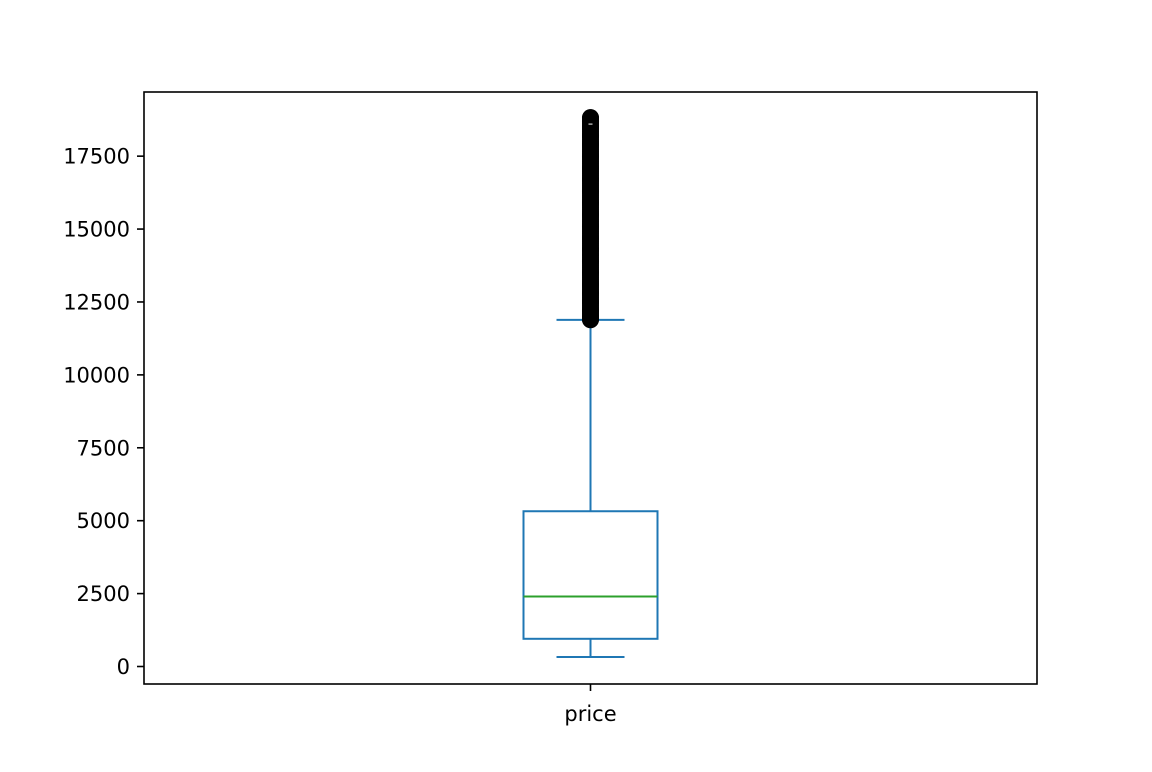  I want to click on y-tick-label: 10000, so click(96, 375).